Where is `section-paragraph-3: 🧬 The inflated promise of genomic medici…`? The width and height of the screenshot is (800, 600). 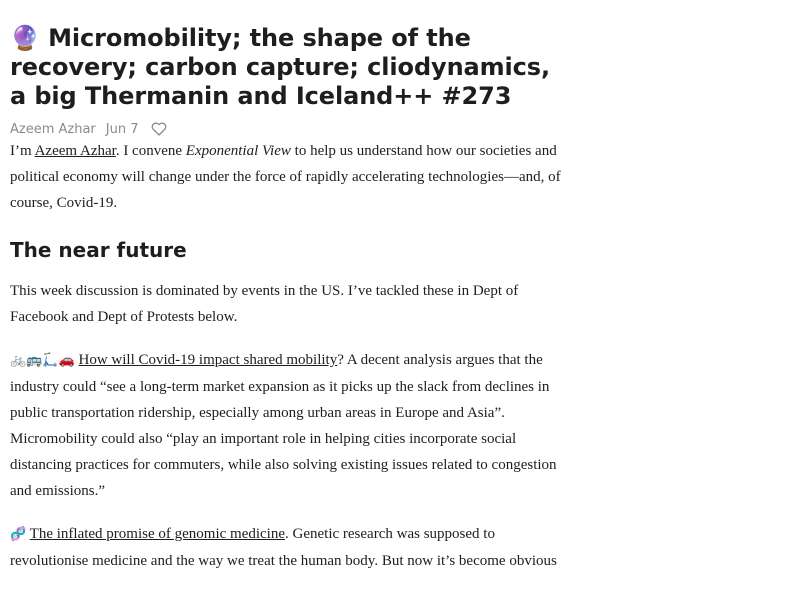 section-paragraph-3: 🧬 The inflated promise of genomic medici… is located at coordinates (288, 547).